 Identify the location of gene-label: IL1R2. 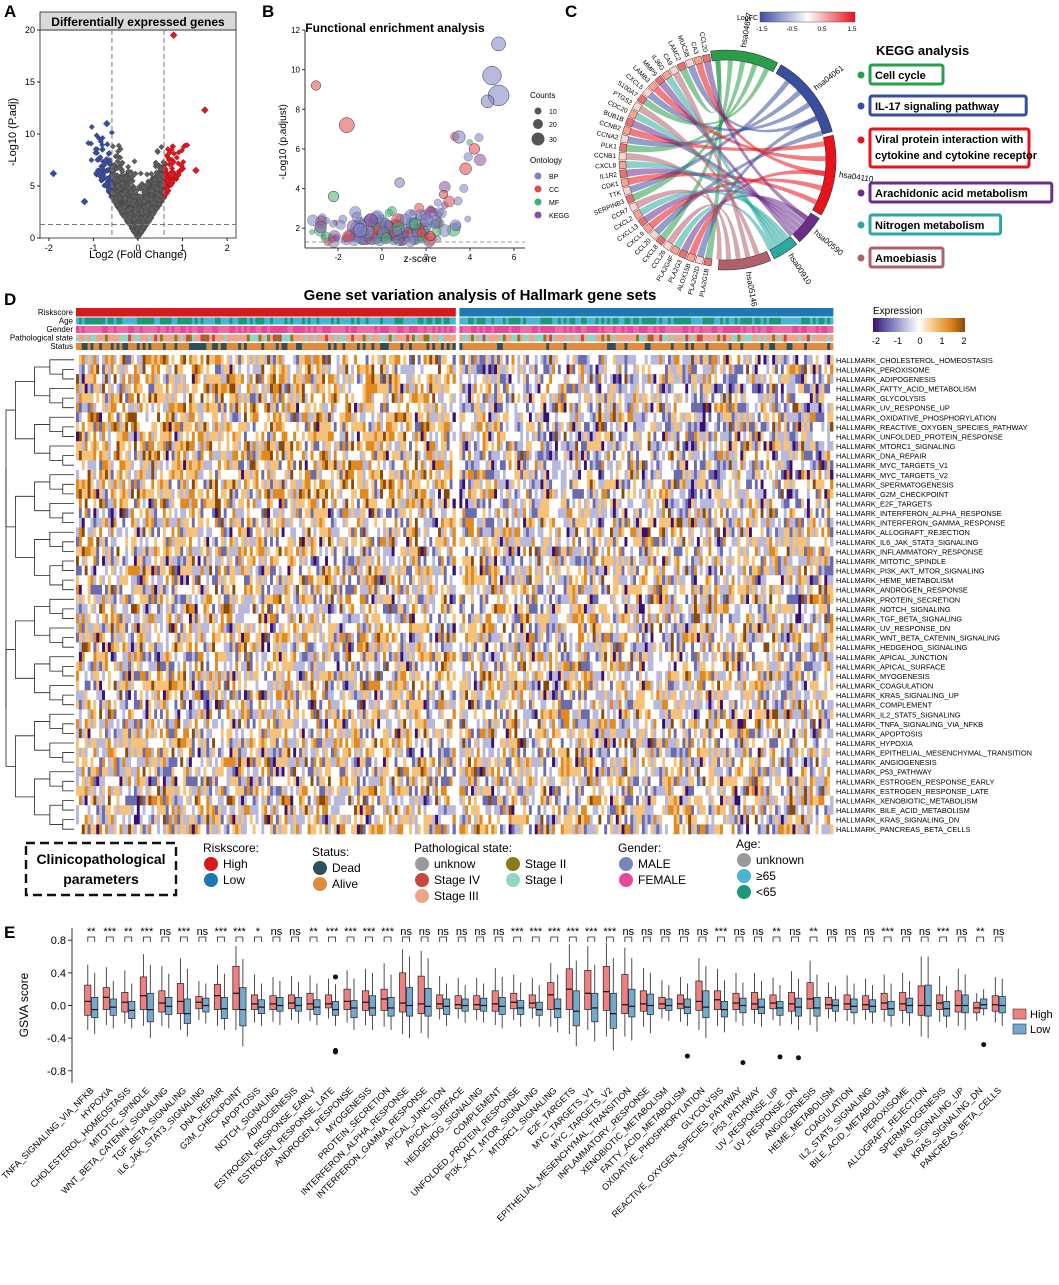
(608, 176).